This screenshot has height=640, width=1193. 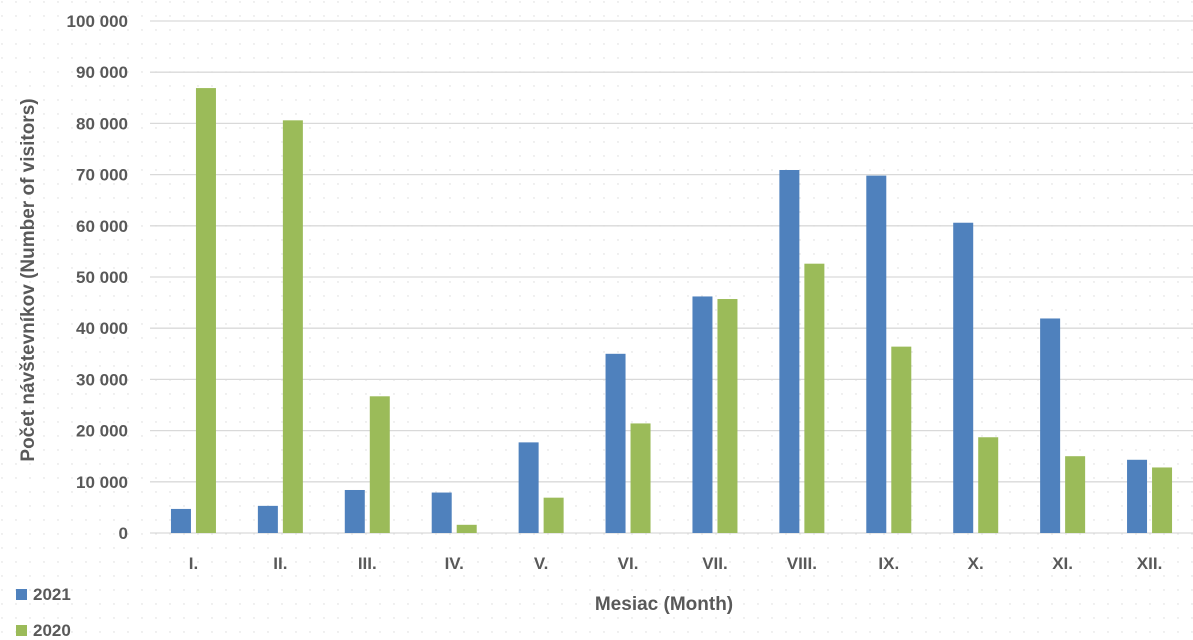 What do you see at coordinates (628, 563) in the screenshot?
I see `x-tick-label: VI.` at bounding box center [628, 563].